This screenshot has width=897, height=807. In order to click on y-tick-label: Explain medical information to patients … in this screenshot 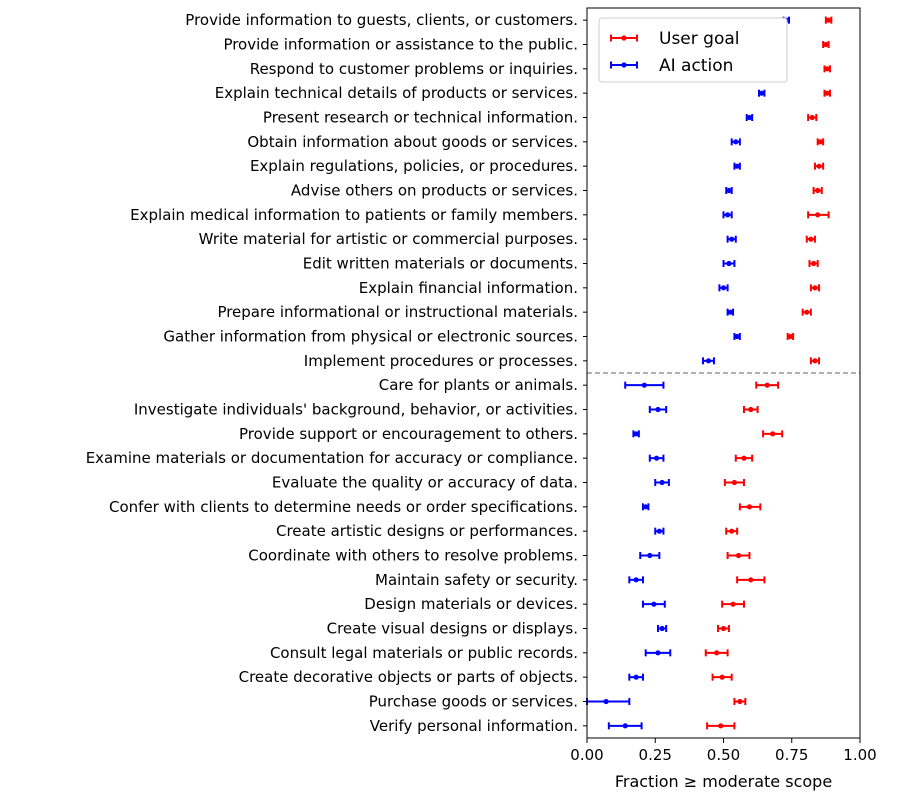, I will do `click(354, 215)`.